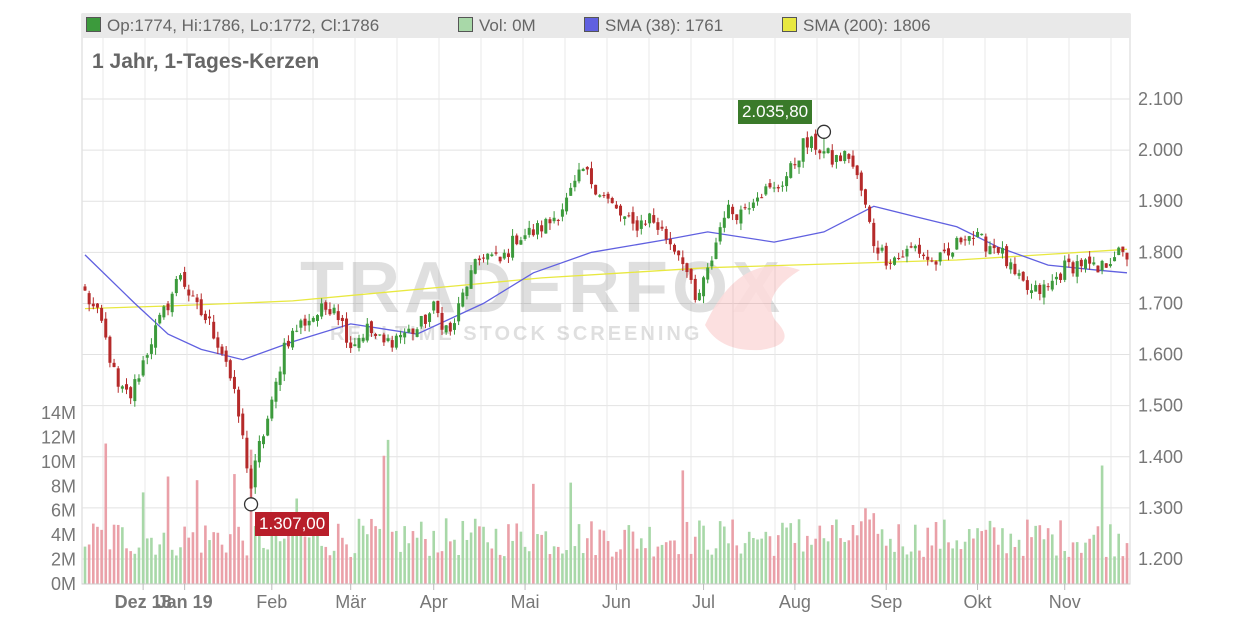 This screenshot has height=619, width=1238. What do you see at coordinates (1065, 602) in the screenshot?
I see `date-tick-label: Nov` at bounding box center [1065, 602].